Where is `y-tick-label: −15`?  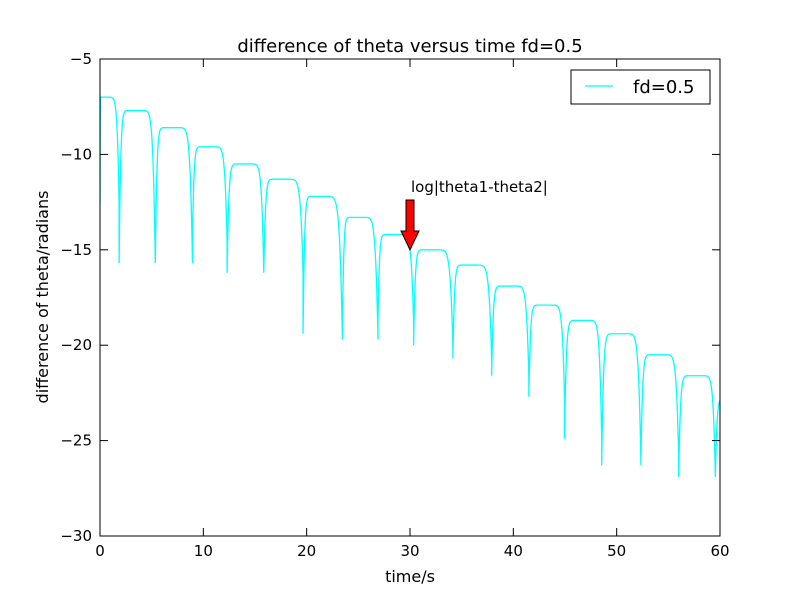
y-tick-label: −15 is located at coordinates (76, 250).